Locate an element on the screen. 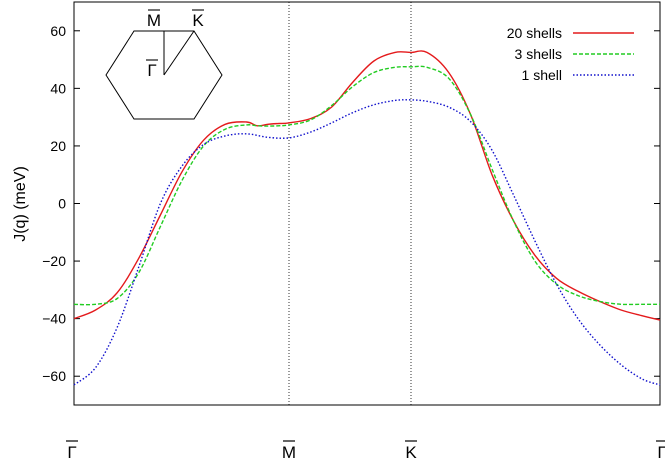  bz-gamma-k is located at coordinates (179, 53).